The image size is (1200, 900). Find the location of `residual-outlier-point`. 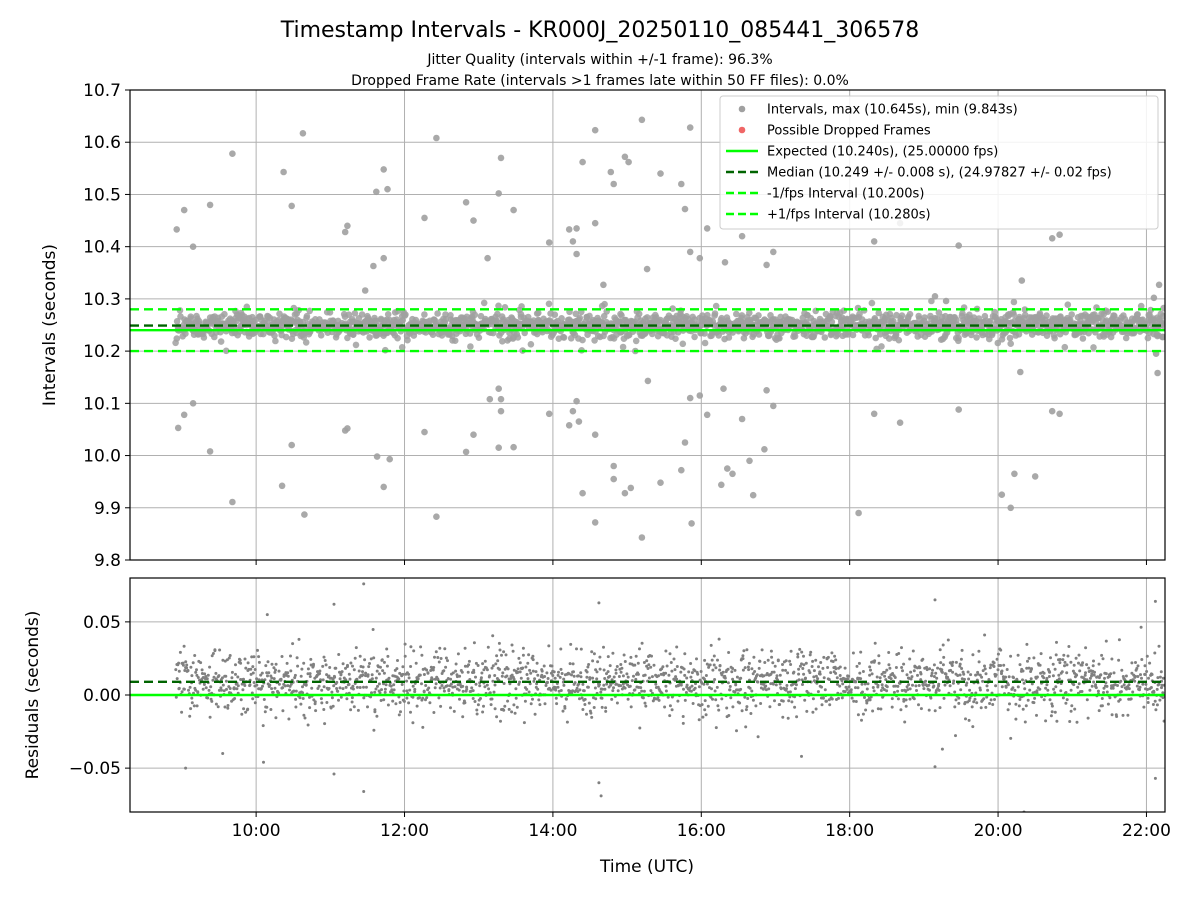

residual-outlier-point is located at coordinates (186, 768).